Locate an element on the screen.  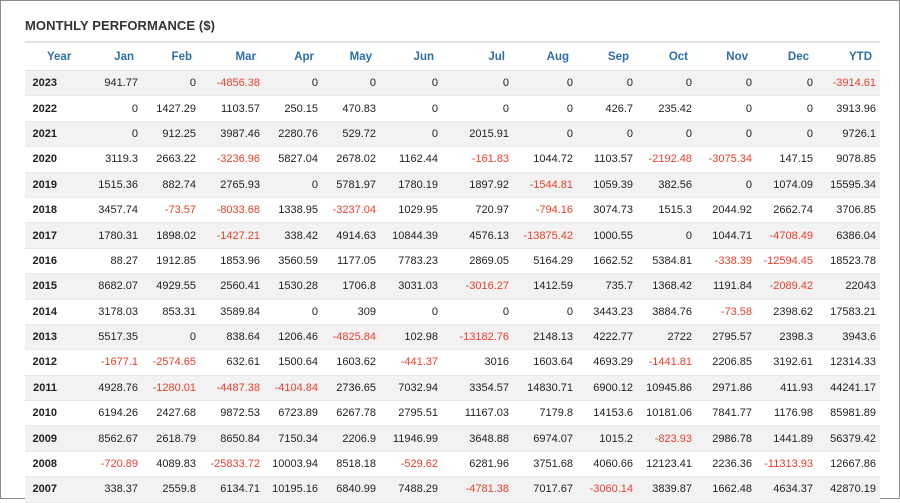
month-value-cell: 2662.74 is located at coordinates (786, 210).